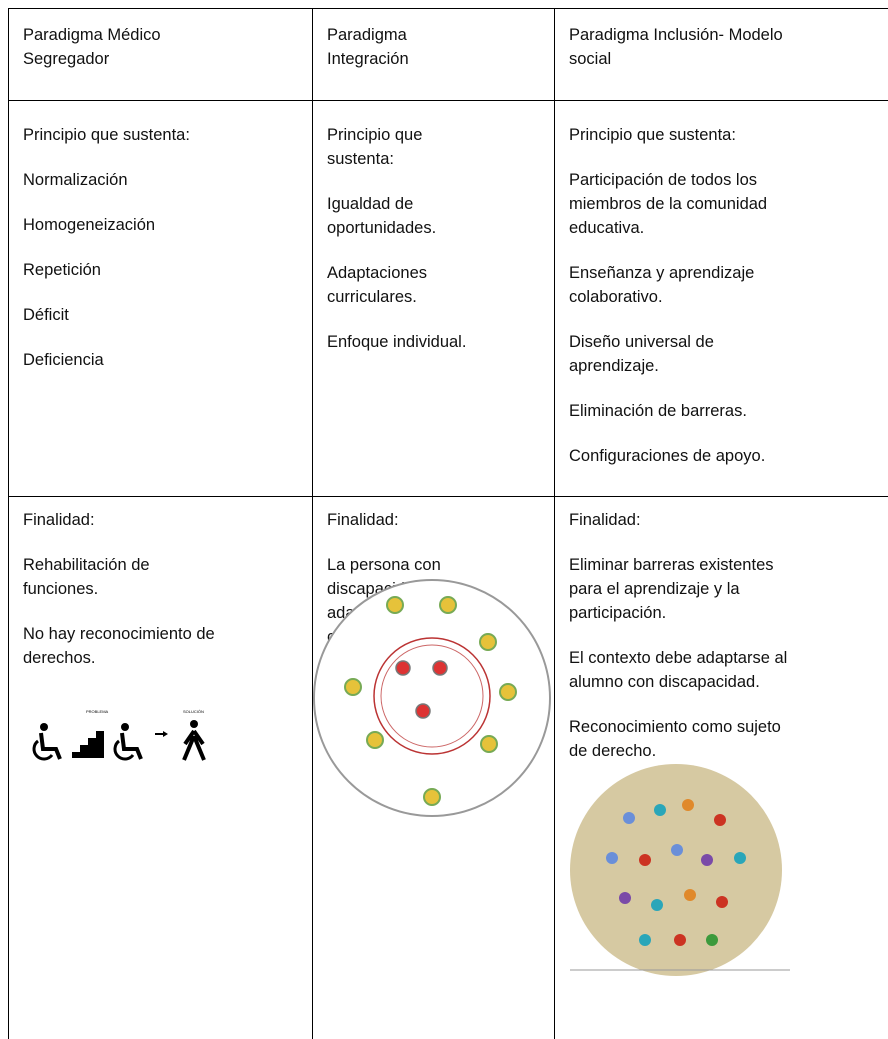 The height and width of the screenshot is (1039, 888). What do you see at coordinates (432, 698) in the screenshot?
I see `integration-diagram` at bounding box center [432, 698].